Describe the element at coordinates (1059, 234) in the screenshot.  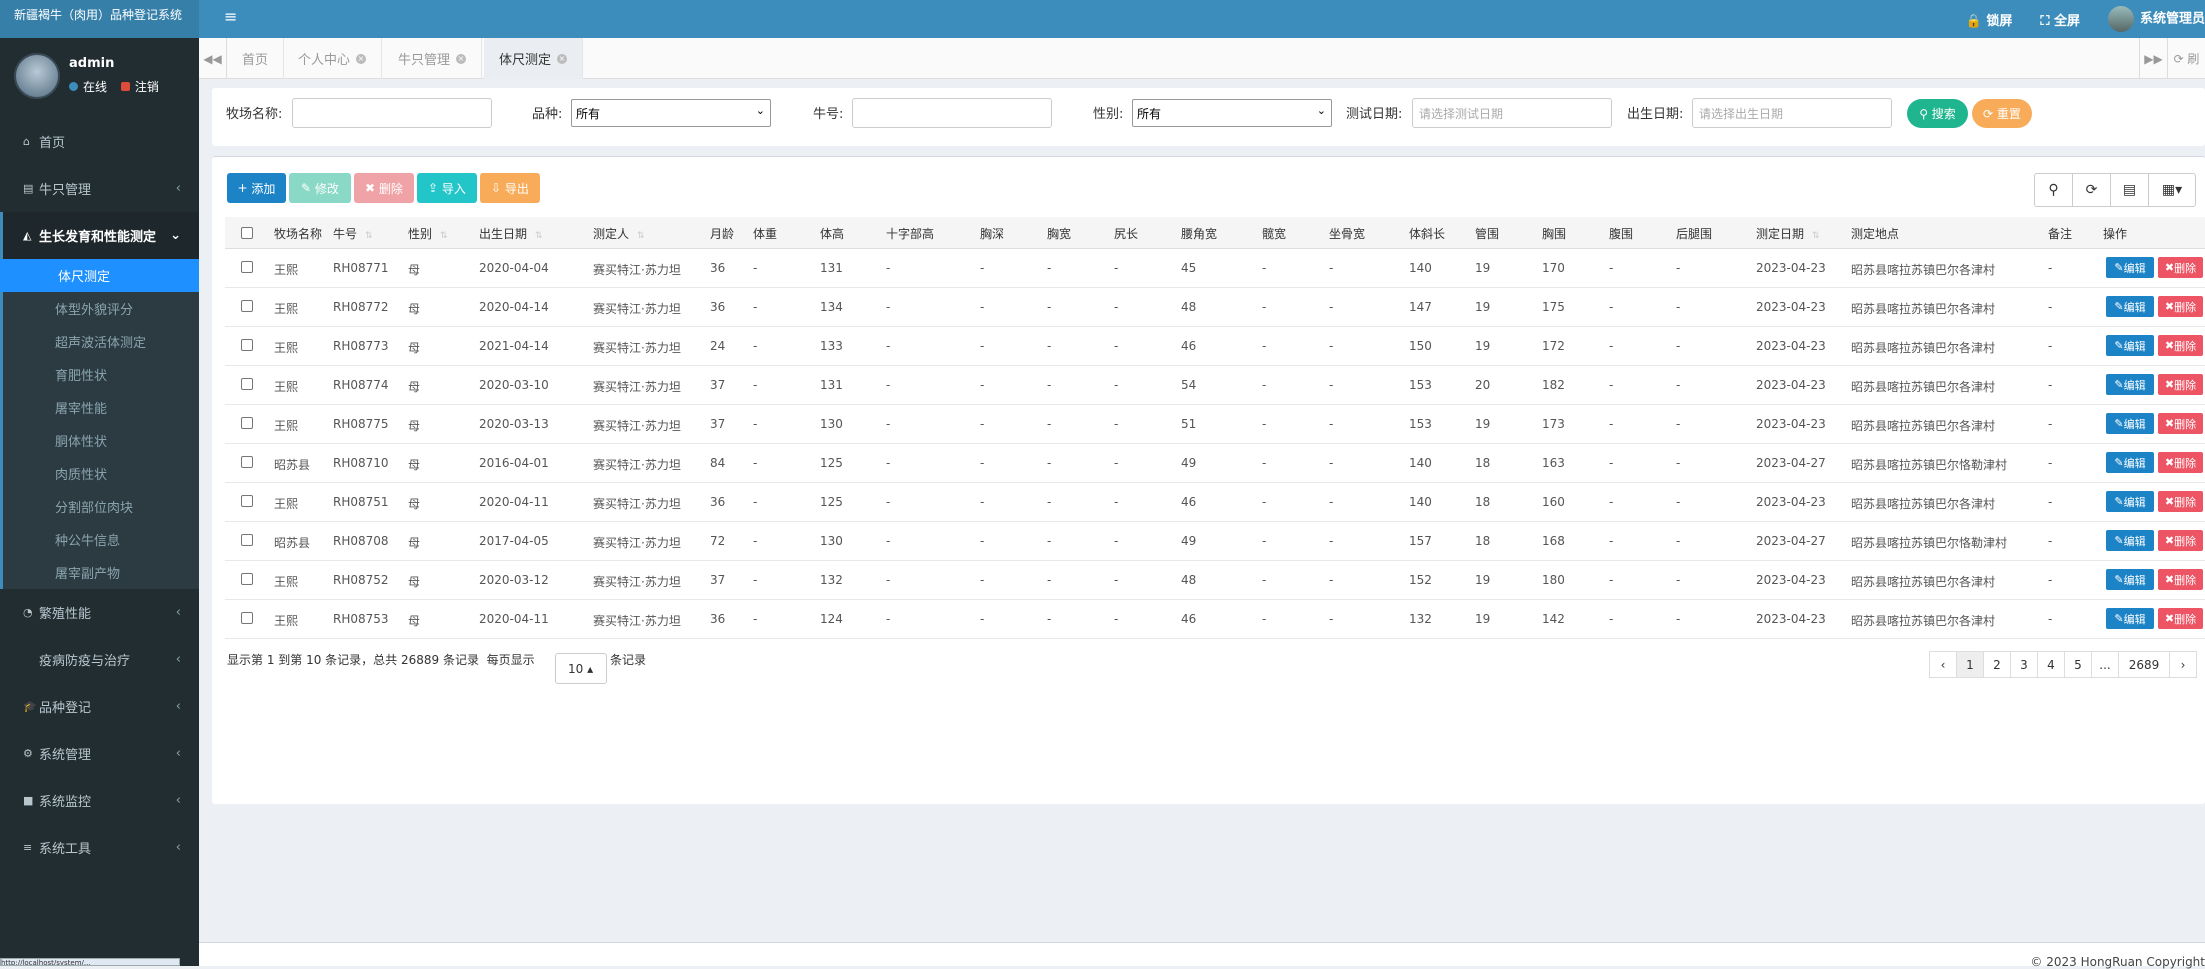
I see `col-chest-width: 胸宽` at that location.